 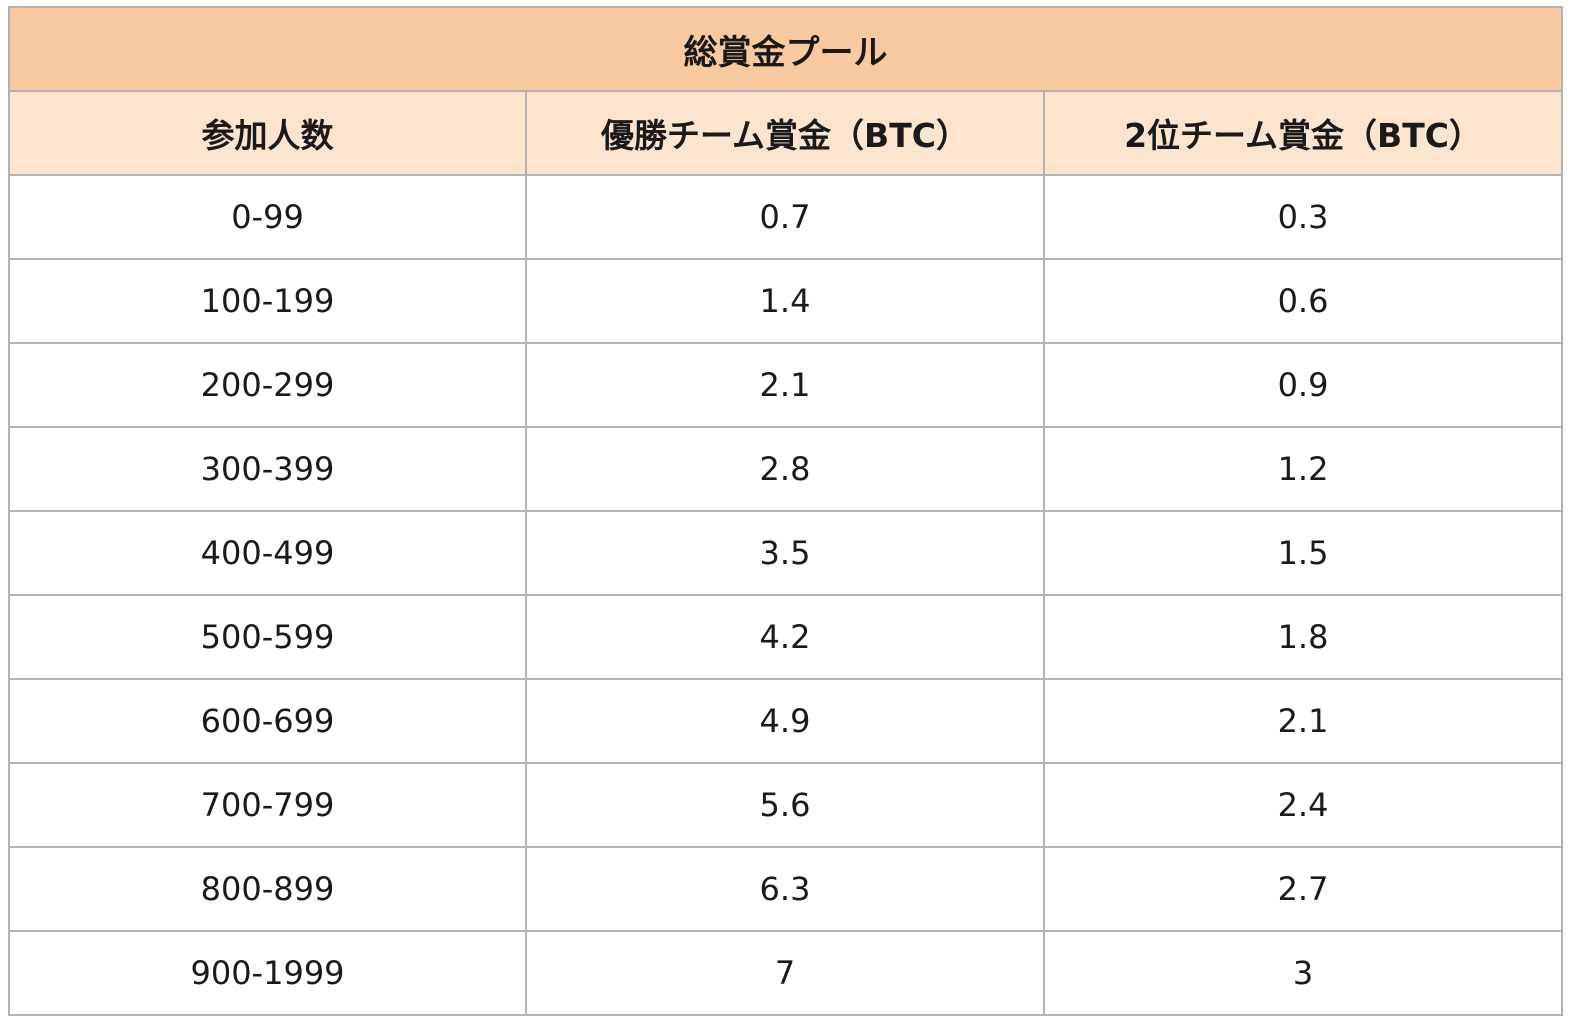 I want to click on cell-participants: 0-99, so click(x=267, y=217).